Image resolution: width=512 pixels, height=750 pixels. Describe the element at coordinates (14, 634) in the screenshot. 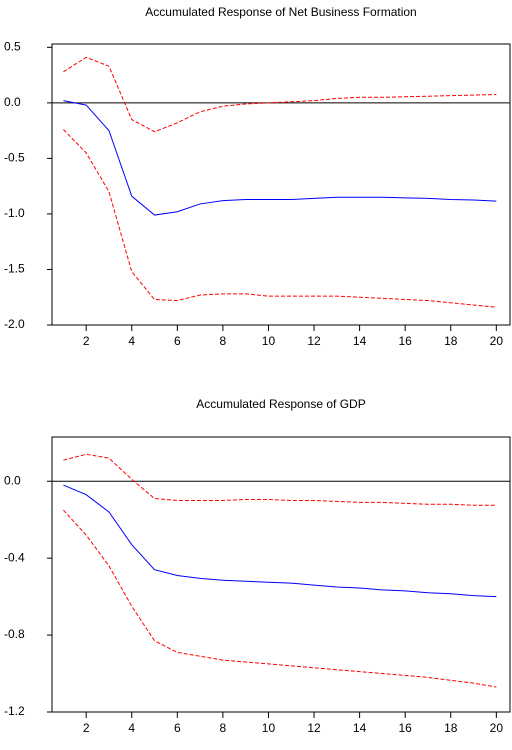

I see `y-tick-label: -0.8` at that location.